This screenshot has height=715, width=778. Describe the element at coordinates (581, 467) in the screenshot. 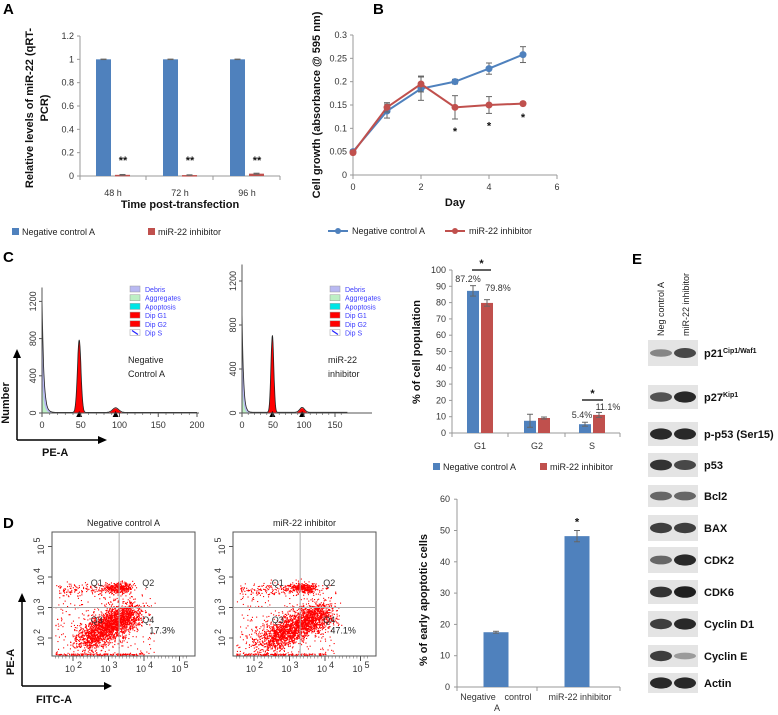

I see `legend-label: miR-22 inhibitor` at that location.